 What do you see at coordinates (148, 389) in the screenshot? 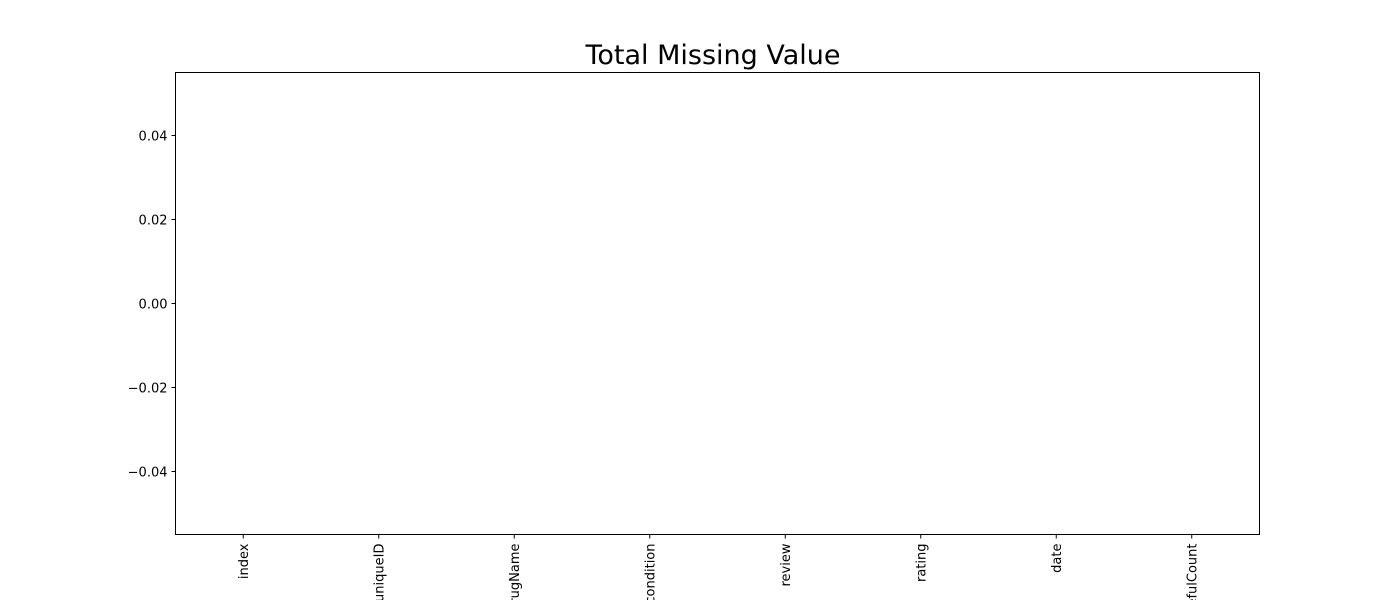
I see `y-tick-label: −0.02` at bounding box center [148, 389].